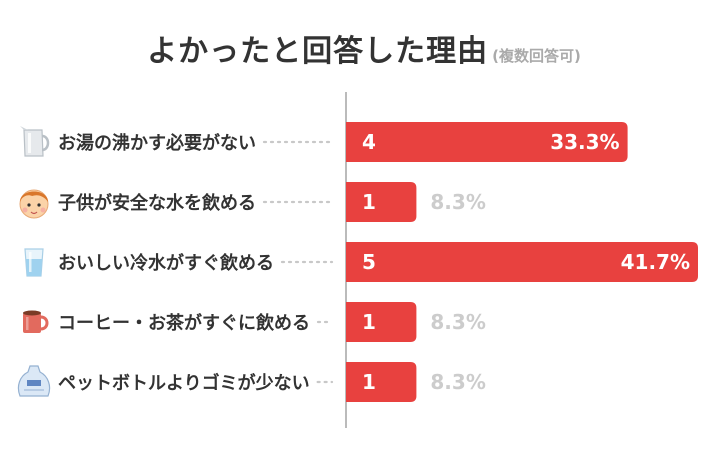  What do you see at coordinates (36, 321) in the screenshot?
I see `coffee-mug-icon` at bounding box center [36, 321].